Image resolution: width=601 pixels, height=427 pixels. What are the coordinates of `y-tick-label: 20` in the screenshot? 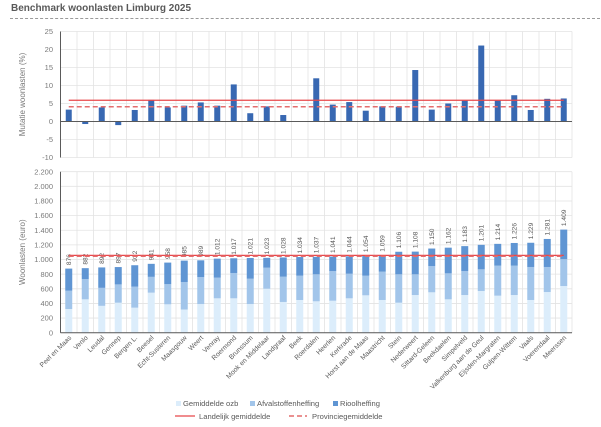 It's located at (49, 49).